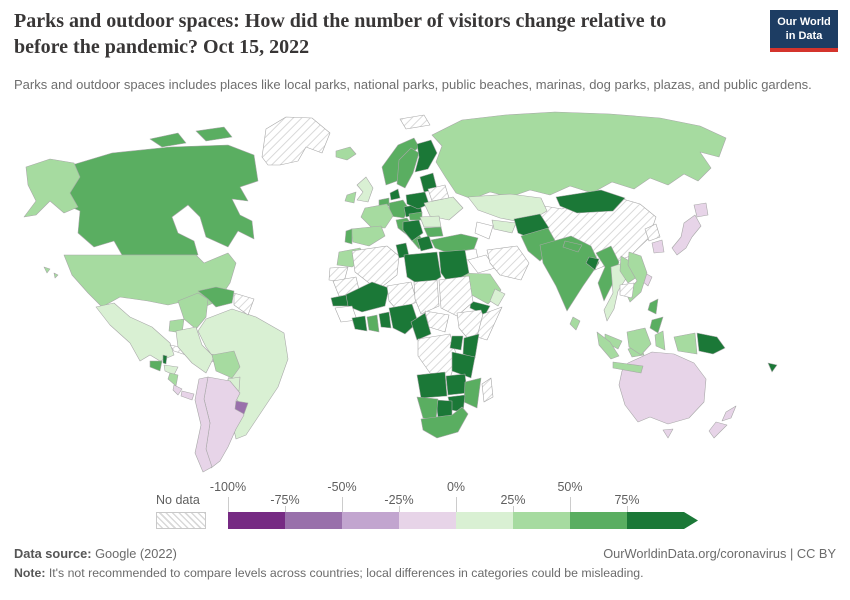  I want to click on region-sweden, so click(408, 168).